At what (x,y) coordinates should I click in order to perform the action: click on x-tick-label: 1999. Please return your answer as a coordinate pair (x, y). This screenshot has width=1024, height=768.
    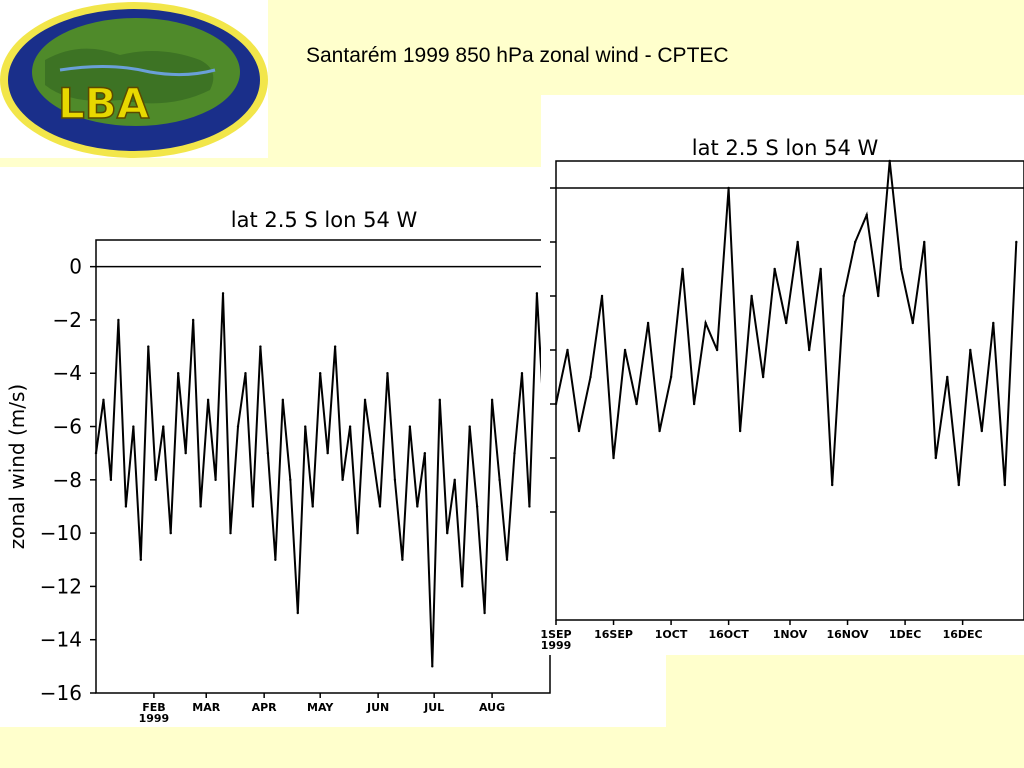
    Looking at the image, I should click on (556, 645).